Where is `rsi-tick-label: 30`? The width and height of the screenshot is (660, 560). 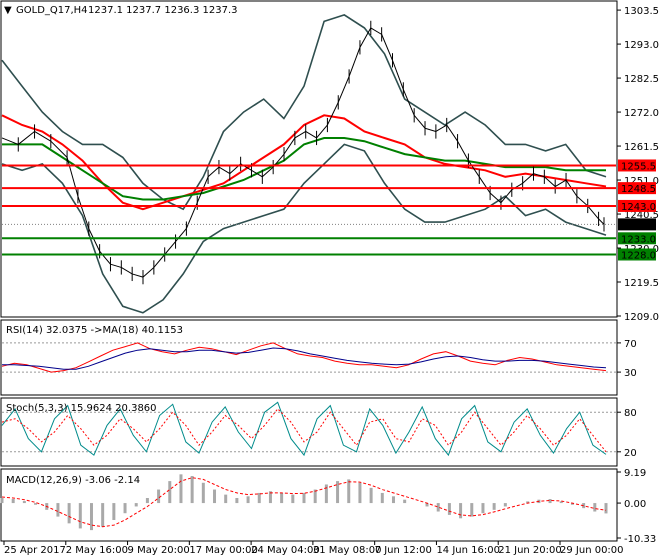 rsi-tick-label: 30 is located at coordinates (630, 373).